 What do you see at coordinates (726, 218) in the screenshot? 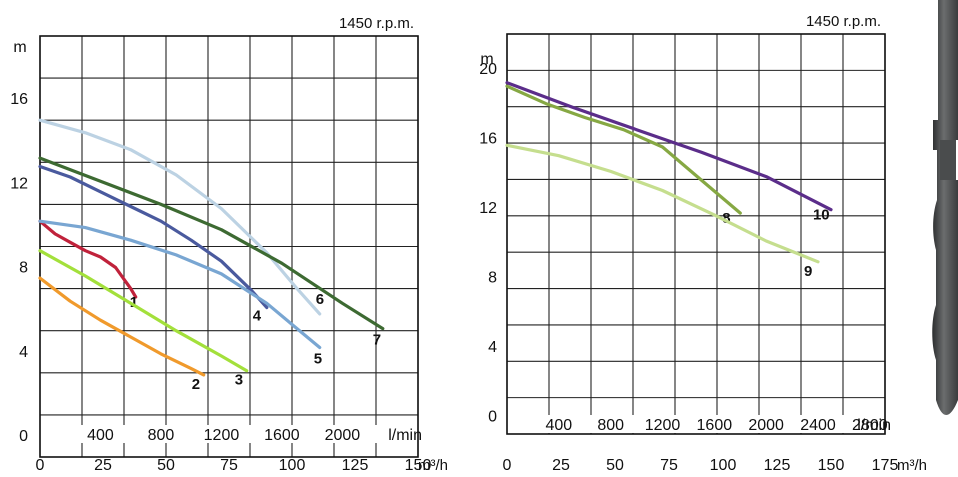
I see `series-label-8: 8` at bounding box center [726, 218].